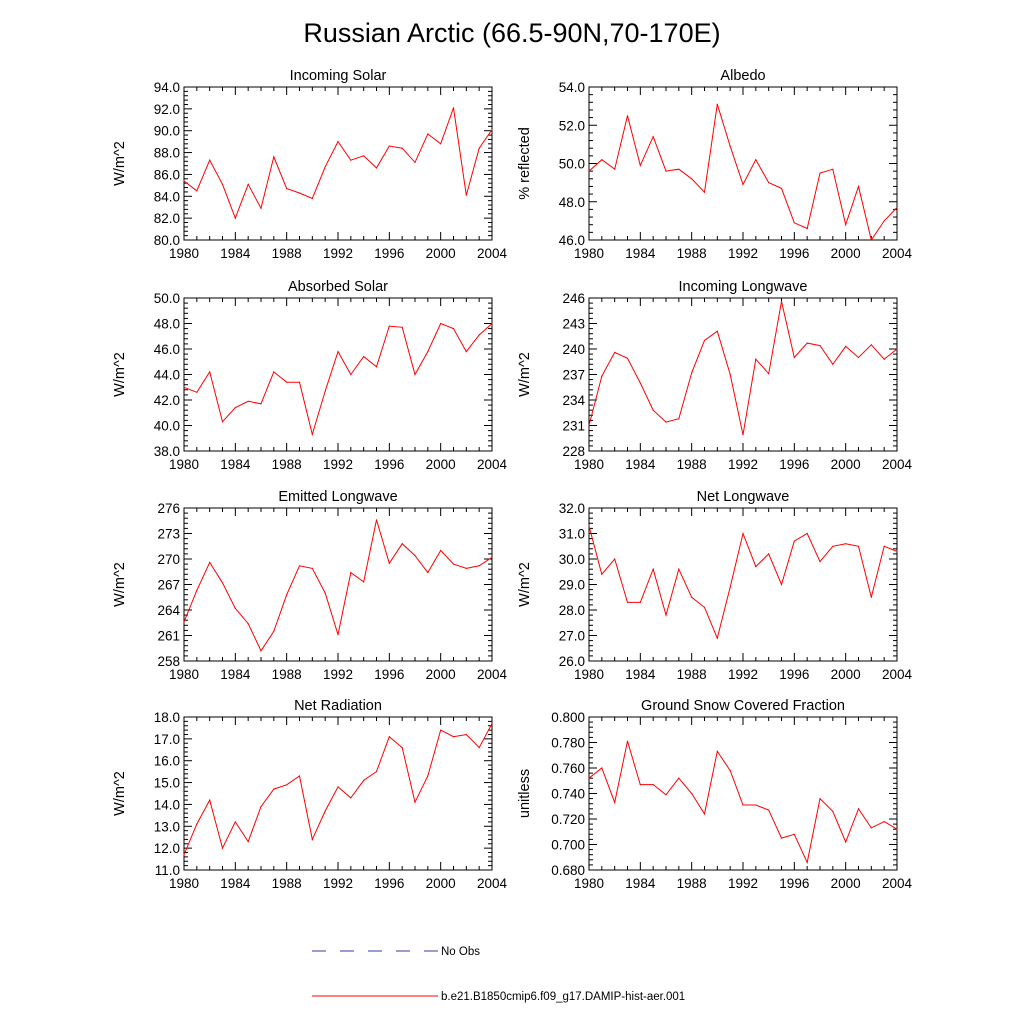  Describe the element at coordinates (167, 196) in the screenshot. I see `y-tick-label: 84.0` at that location.